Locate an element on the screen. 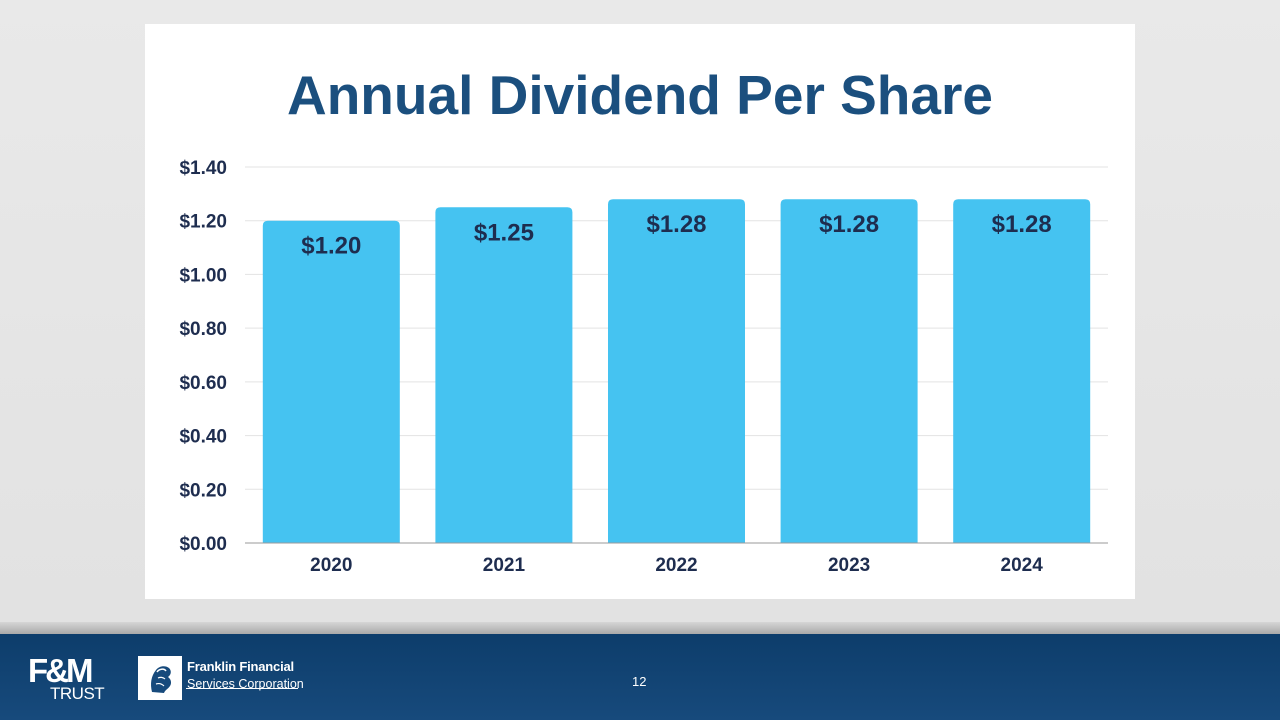 This screenshot has width=1280, height=720. page-number: 12 is located at coordinates (639, 681).